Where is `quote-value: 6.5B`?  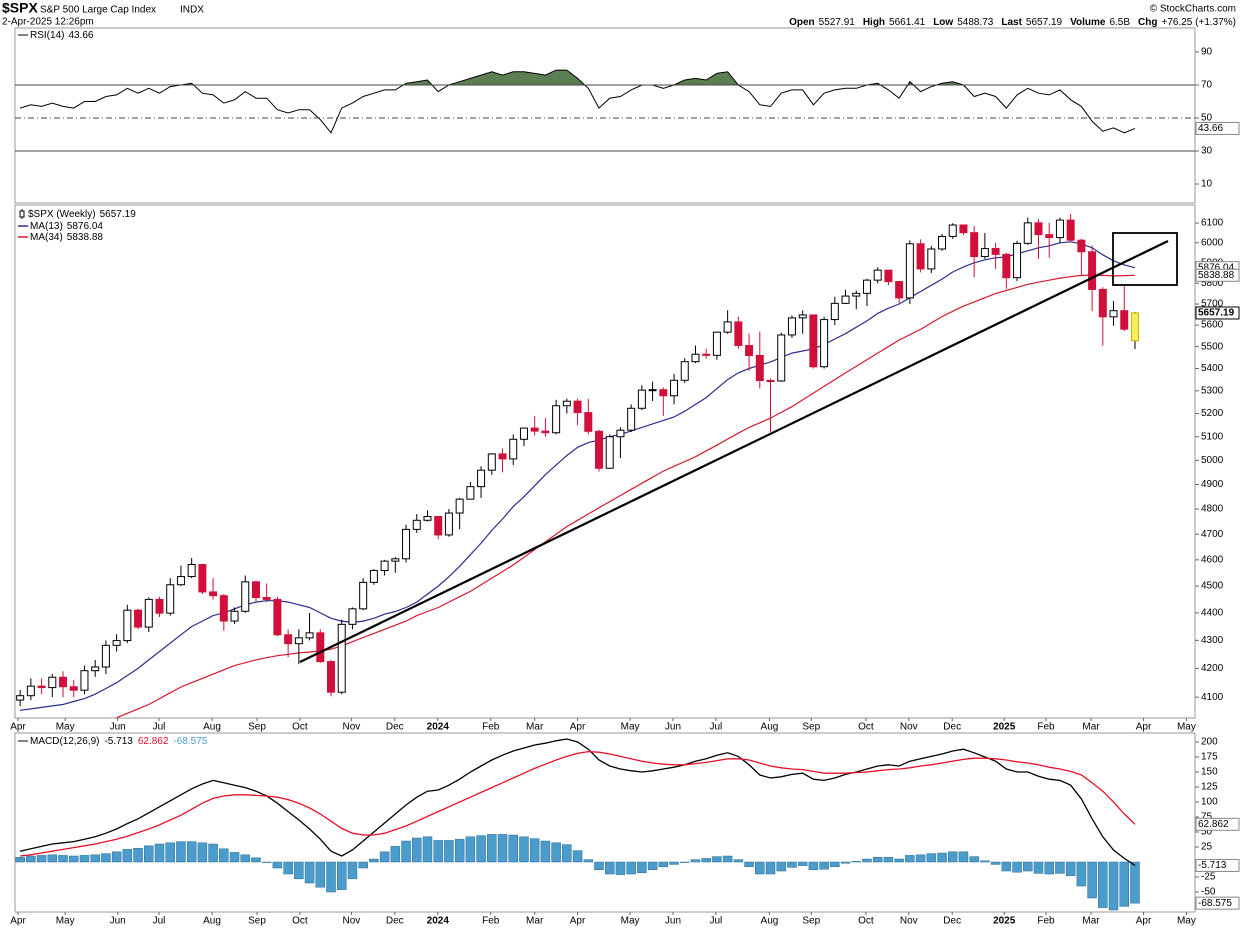 quote-value: 6.5B is located at coordinates (1119, 22).